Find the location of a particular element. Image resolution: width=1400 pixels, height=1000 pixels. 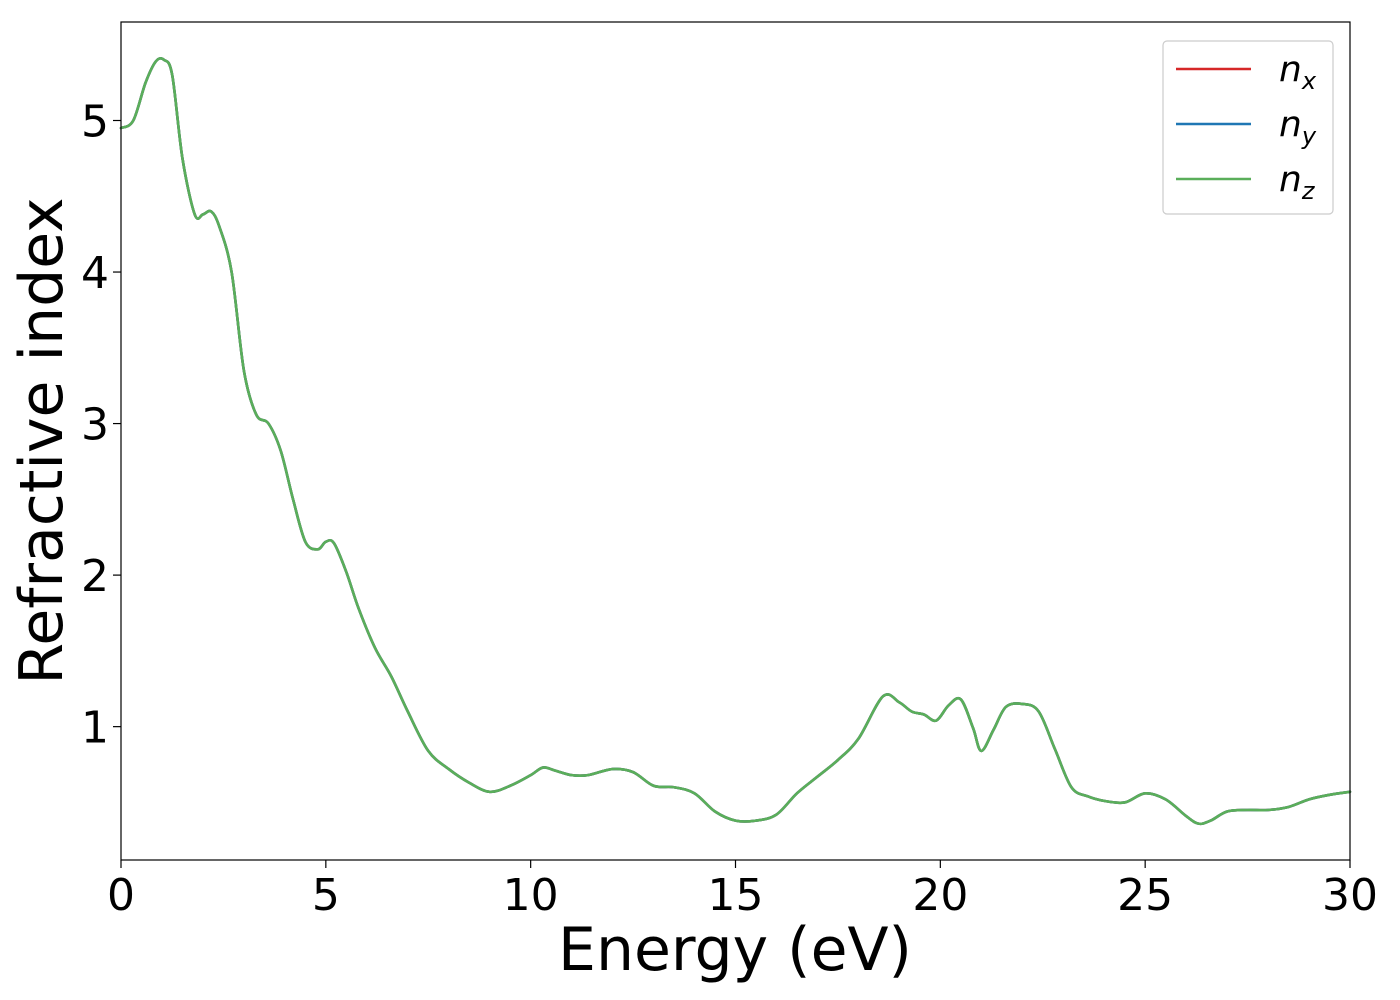

legend-frame is located at coordinates (1248, 127).